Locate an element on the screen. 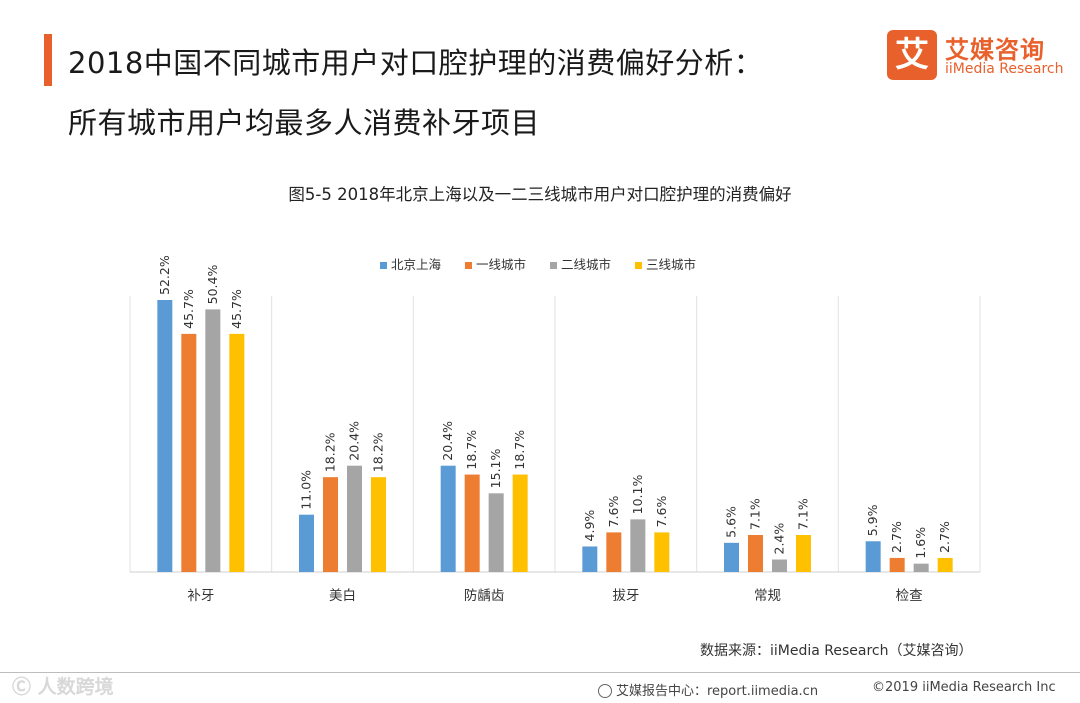 The image size is (1080, 703). legend-label: 二线城市 is located at coordinates (586, 264).